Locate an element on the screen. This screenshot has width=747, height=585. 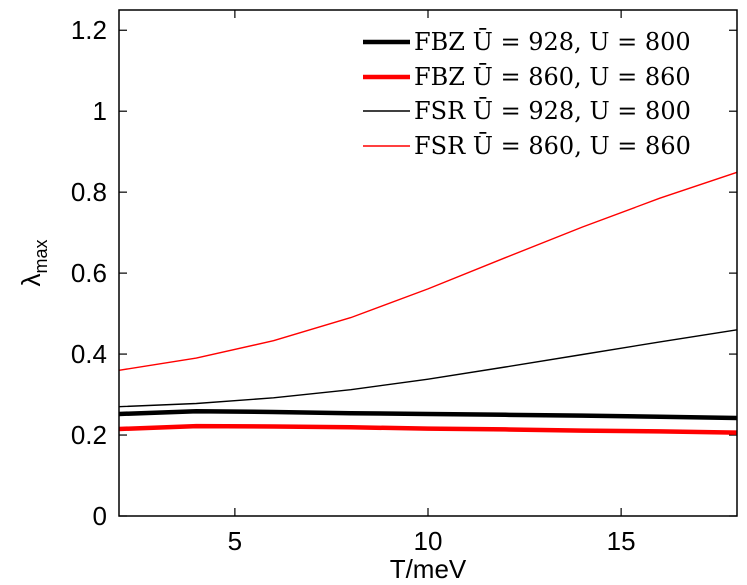
y-tick-label: 1 is located at coordinates (100, 111).